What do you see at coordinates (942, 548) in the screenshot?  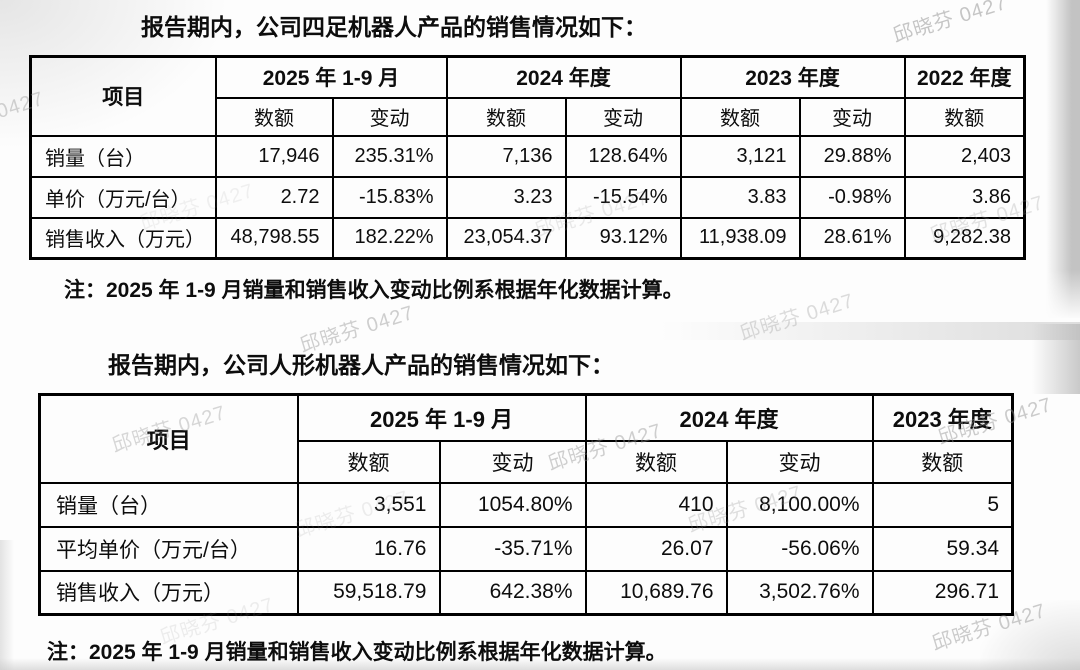 I see `value-cell: 59.34` at bounding box center [942, 548].